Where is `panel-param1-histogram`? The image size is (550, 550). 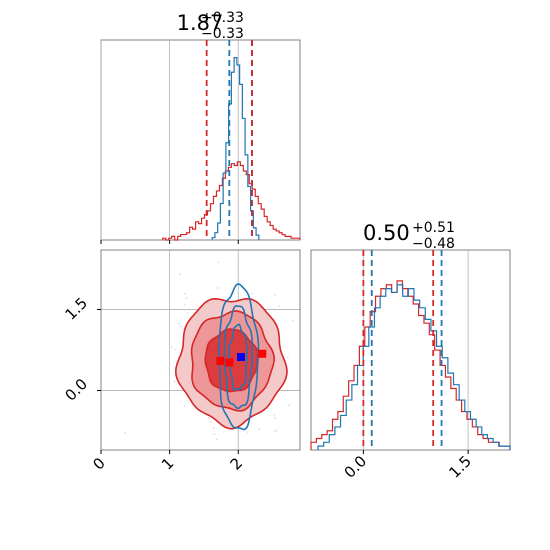
panel-param1-histogram is located at coordinates (200, 141).